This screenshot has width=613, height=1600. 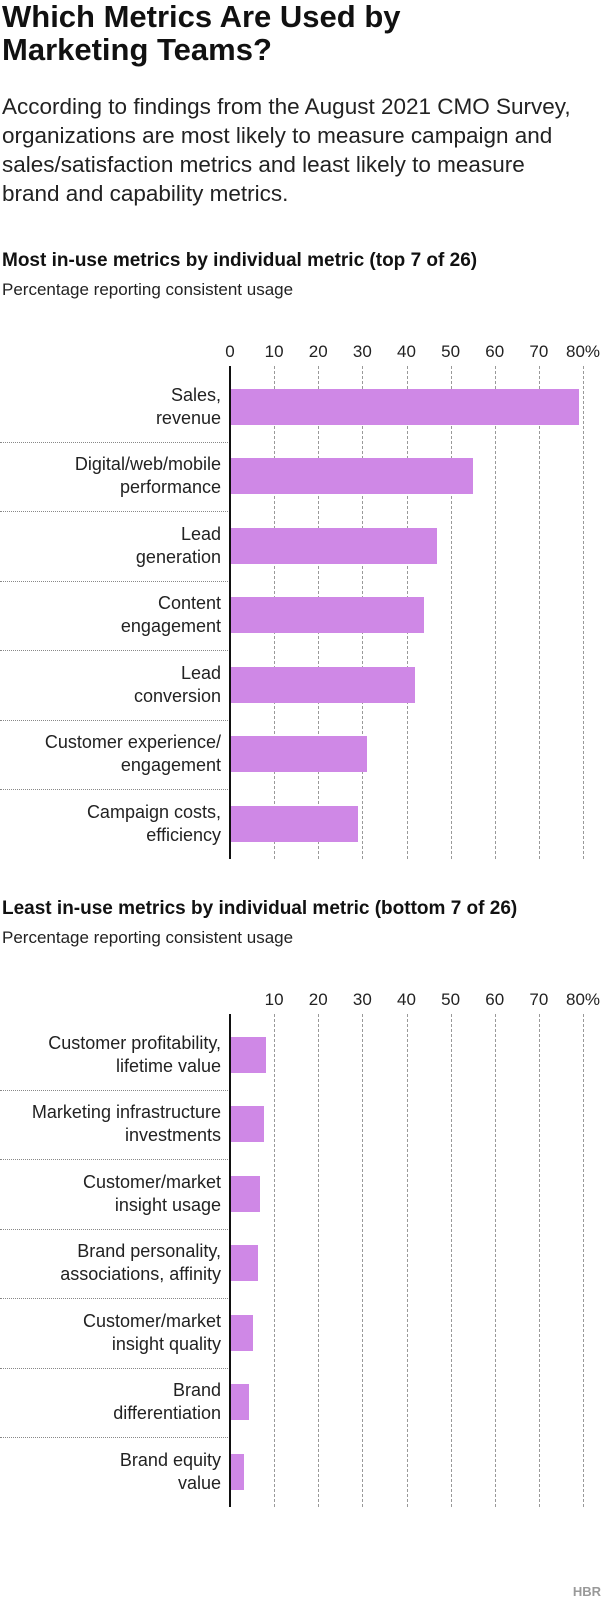 I want to click on category-label: Brand equity value, so click(x=170, y=1471).